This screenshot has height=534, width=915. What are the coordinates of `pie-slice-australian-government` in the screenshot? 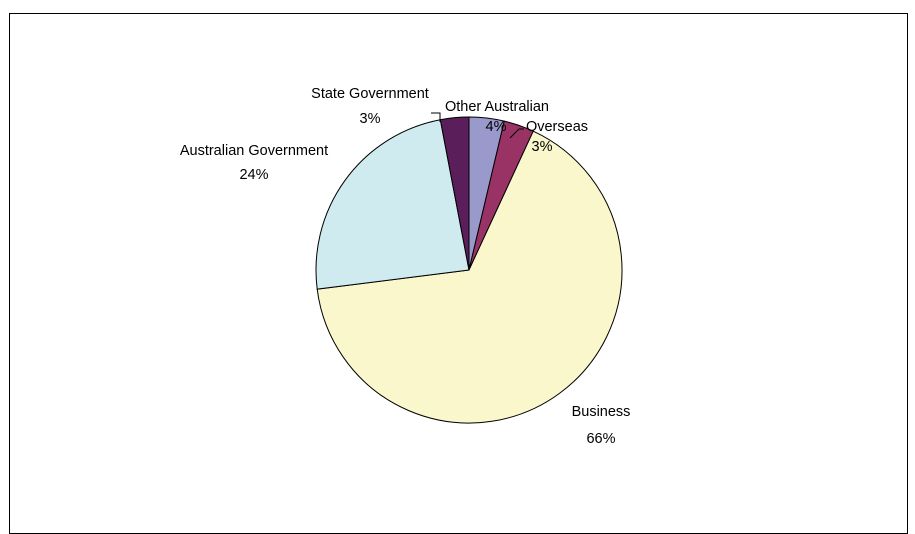 It's located at (392, 204).